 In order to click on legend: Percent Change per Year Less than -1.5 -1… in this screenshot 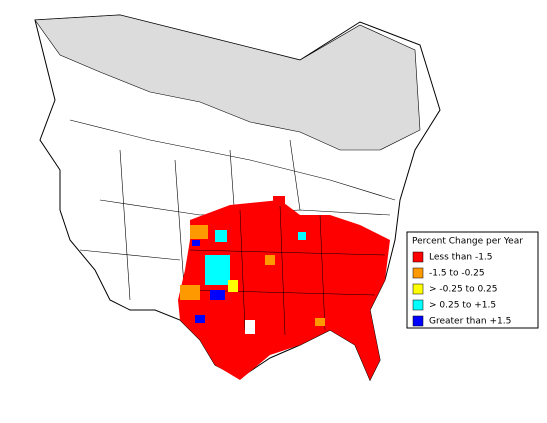, I will do `click(472, 280)`.